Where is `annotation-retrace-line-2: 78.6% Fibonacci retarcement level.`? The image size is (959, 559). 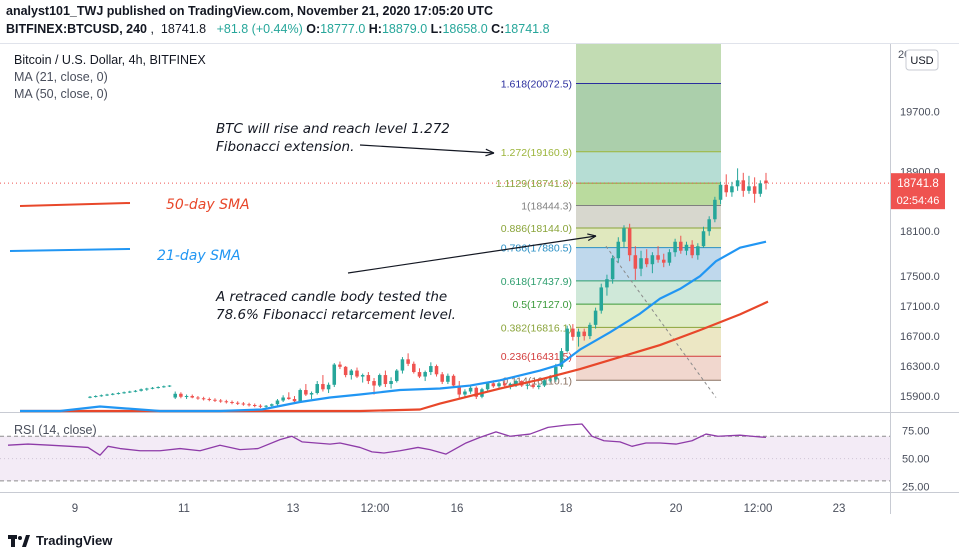
annotation-retrace-line-2: 78.6% Fibonacci retarcement level. is located at coordinates (336, 315).